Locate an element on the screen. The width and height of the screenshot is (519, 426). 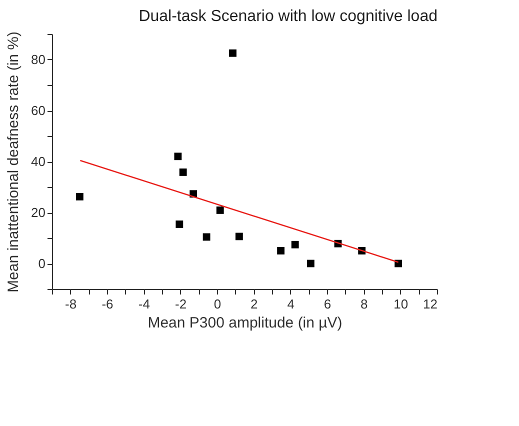
y-tick-label: 40 is located at coordinates (38, 161).